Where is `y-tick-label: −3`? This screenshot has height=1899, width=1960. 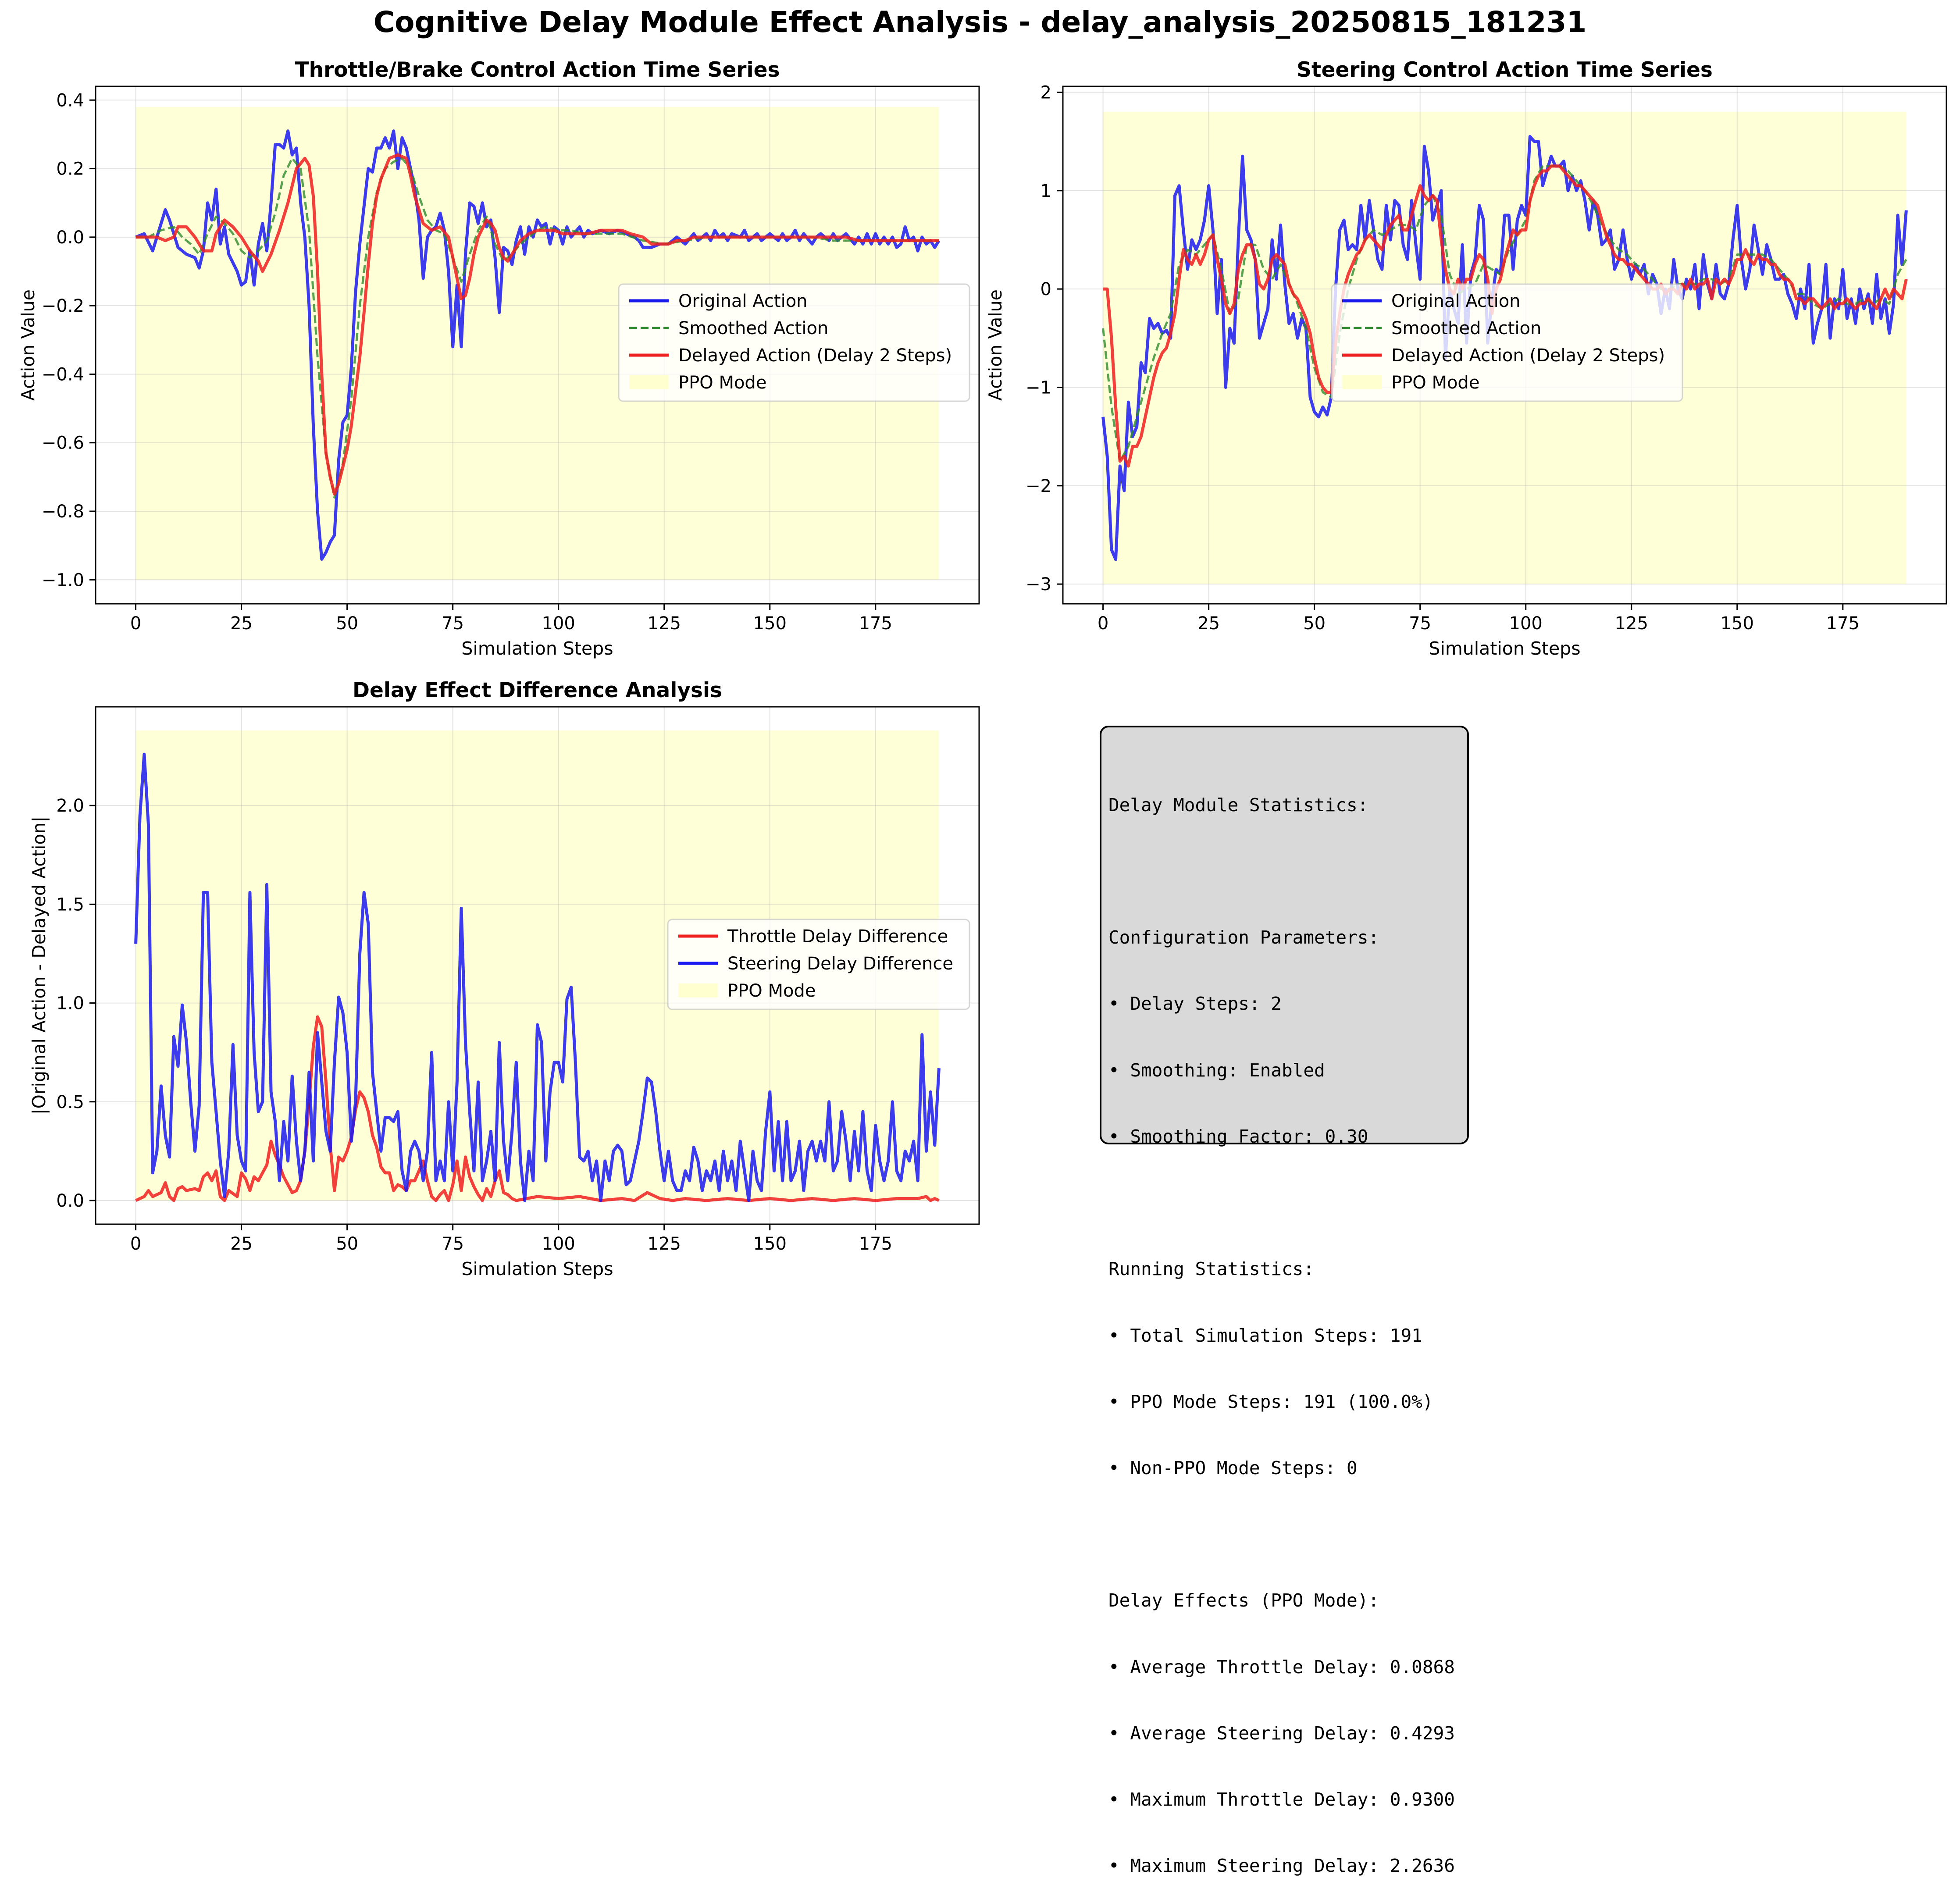
y-tick-label: −3 is located at coordinates (1038, 584).